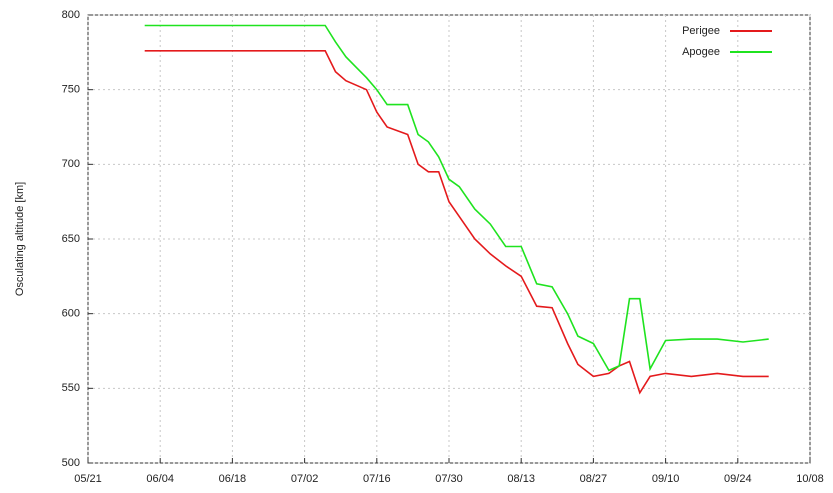 This screenshot has height=493, width=833. Describe the element at coordinates (160, 479) in the screenshot. I see `x-tick-label: 06/04` at that location.